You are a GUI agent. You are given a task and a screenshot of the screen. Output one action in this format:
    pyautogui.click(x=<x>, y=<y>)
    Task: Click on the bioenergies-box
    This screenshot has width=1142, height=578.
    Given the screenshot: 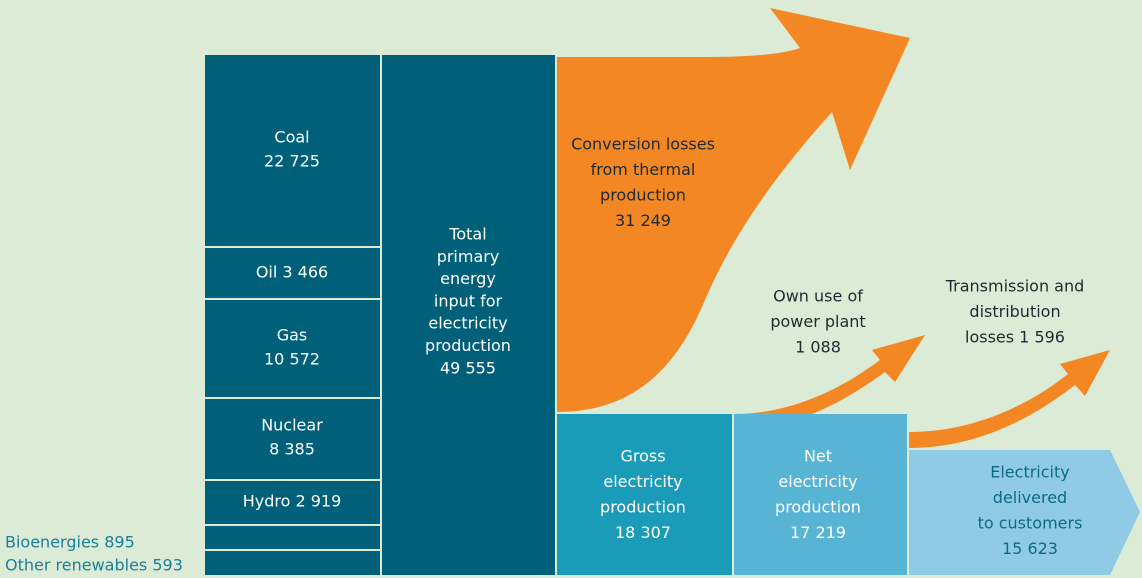 What is the action you would take?
    pyautogui.click(x=292, y=537)
    